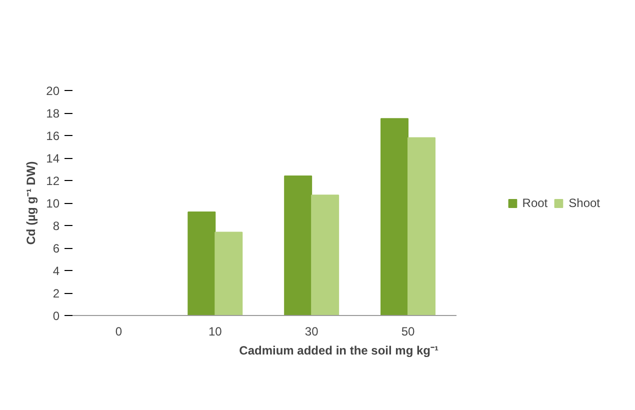 This screenshot has width=635, height=410. I want to click on x-tick-label: 50, so click(408, 331).